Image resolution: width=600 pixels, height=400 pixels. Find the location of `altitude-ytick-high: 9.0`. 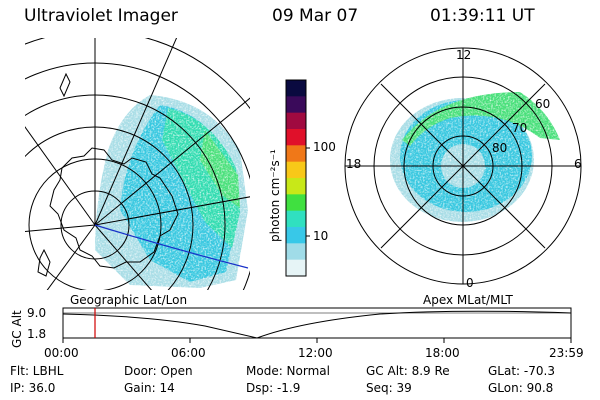

altitude-ytick-high: 9.0 is located at coordinates (37, 313).